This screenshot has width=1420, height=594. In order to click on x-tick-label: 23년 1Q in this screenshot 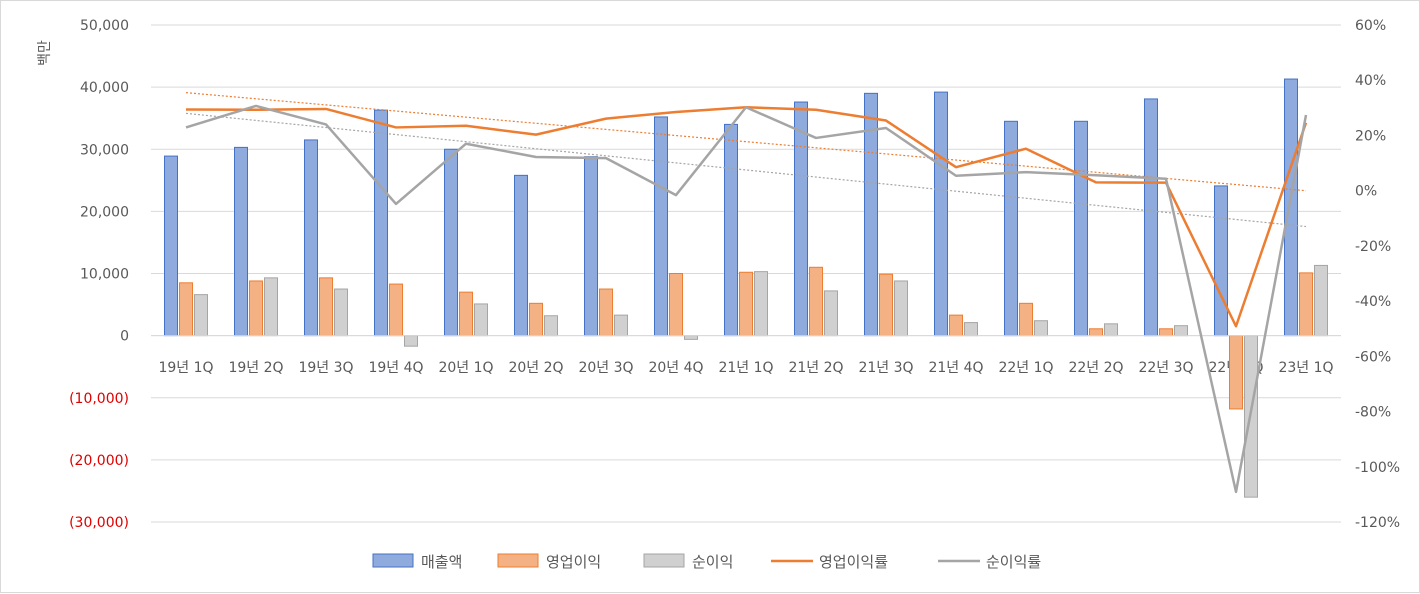, I will do `click(1305, 368)`.